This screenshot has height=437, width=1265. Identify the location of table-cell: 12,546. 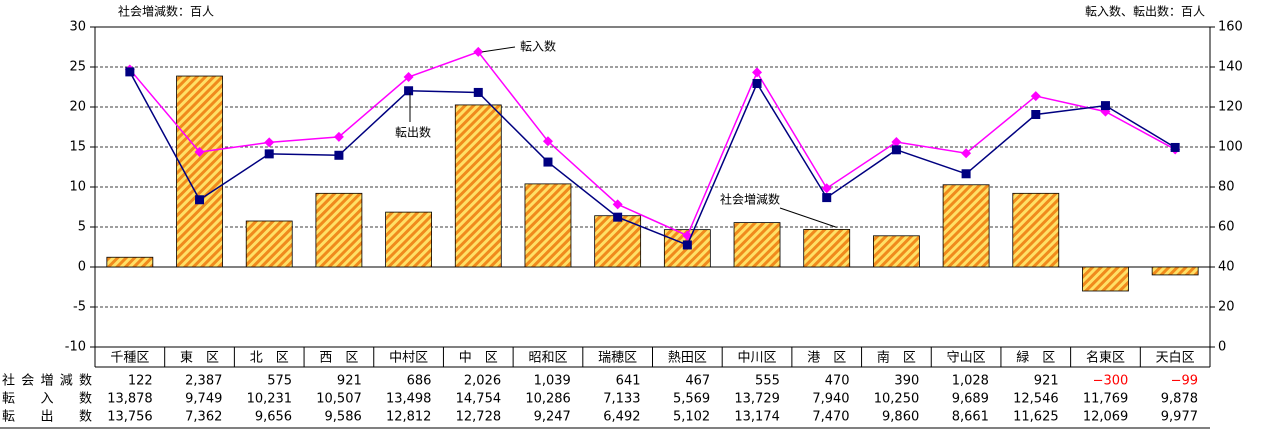
(1036, 399).